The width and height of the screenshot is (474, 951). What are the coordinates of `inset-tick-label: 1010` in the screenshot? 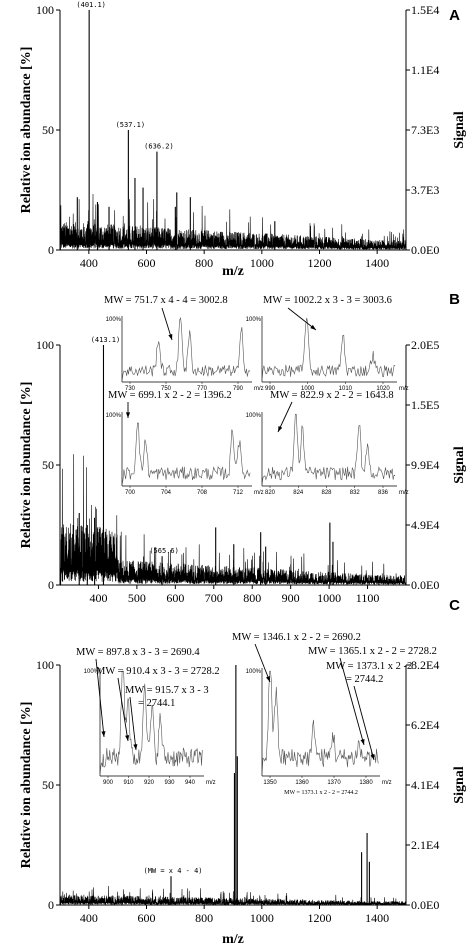 It's located at (346, 389).